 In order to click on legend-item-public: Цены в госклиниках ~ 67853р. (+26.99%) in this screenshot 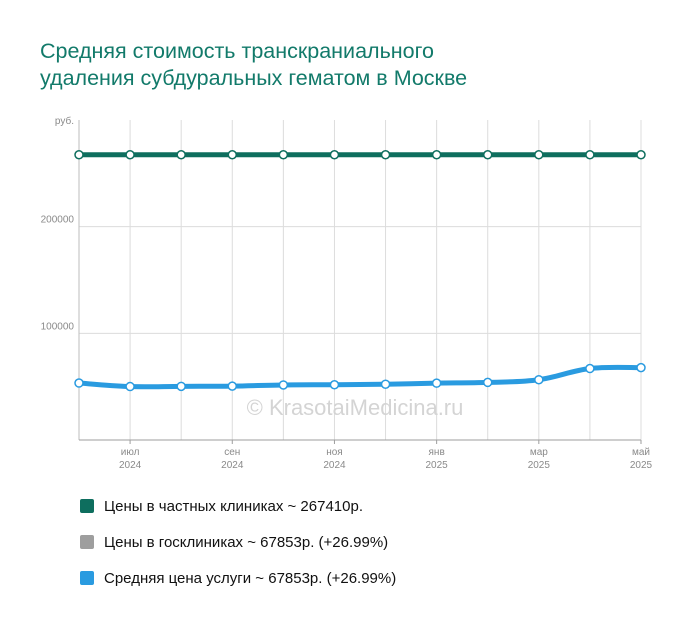, I will do `click(238, 542)`.